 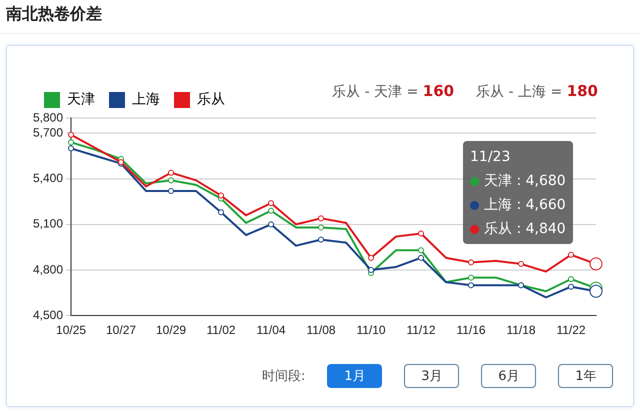 I want to click on x-tick-label: 11/12, so click(x=421, y=330).